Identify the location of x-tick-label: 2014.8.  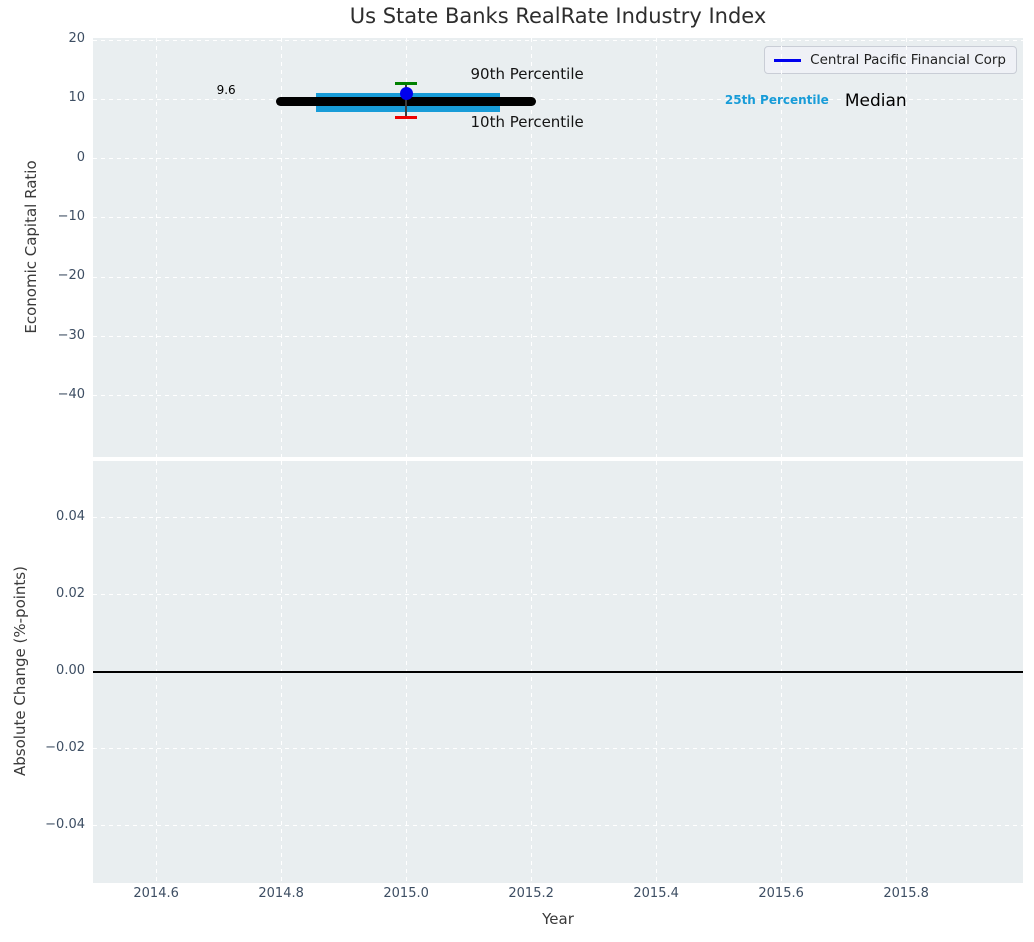
(281, 893).